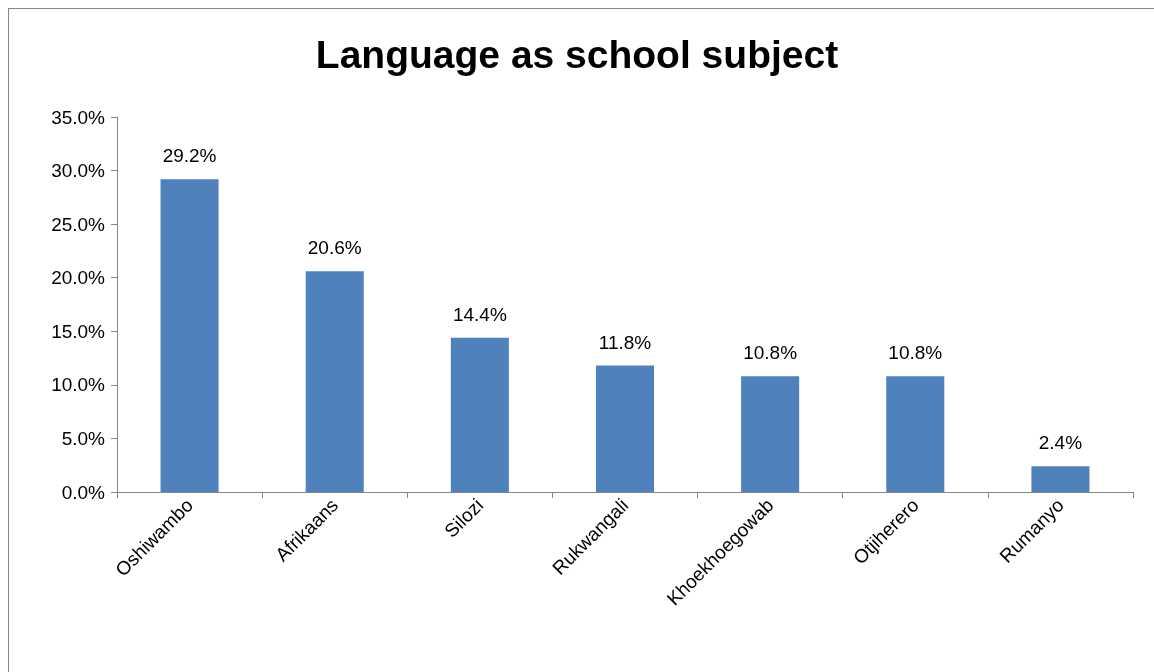 The width and height of the screenshot is (1154, 672). I want to click on y-tick-label: 15.0%, so click(78, 331).